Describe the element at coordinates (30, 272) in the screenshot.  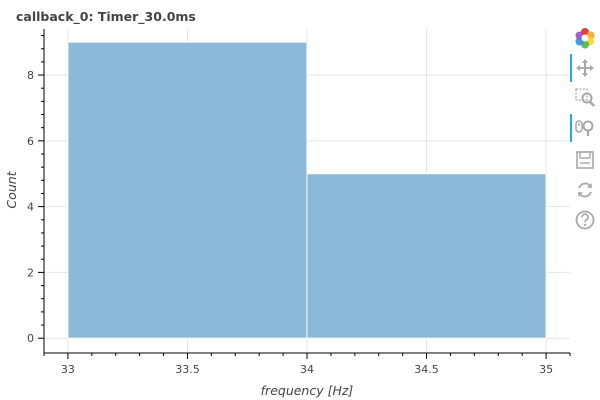
I see `y-tick-label-1: 2` at that location.